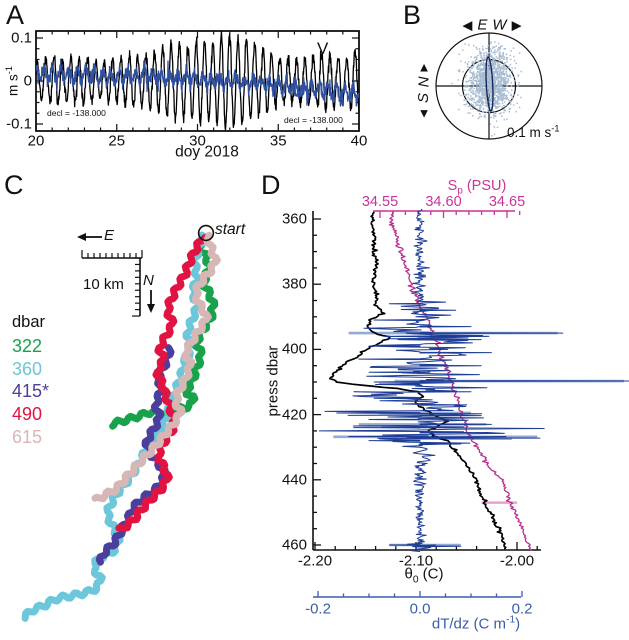  What do you see at coordinates (294, 480) in the screenshot?
I see `d-pressure-tick-label: 440` at bounding box center [294, 480].